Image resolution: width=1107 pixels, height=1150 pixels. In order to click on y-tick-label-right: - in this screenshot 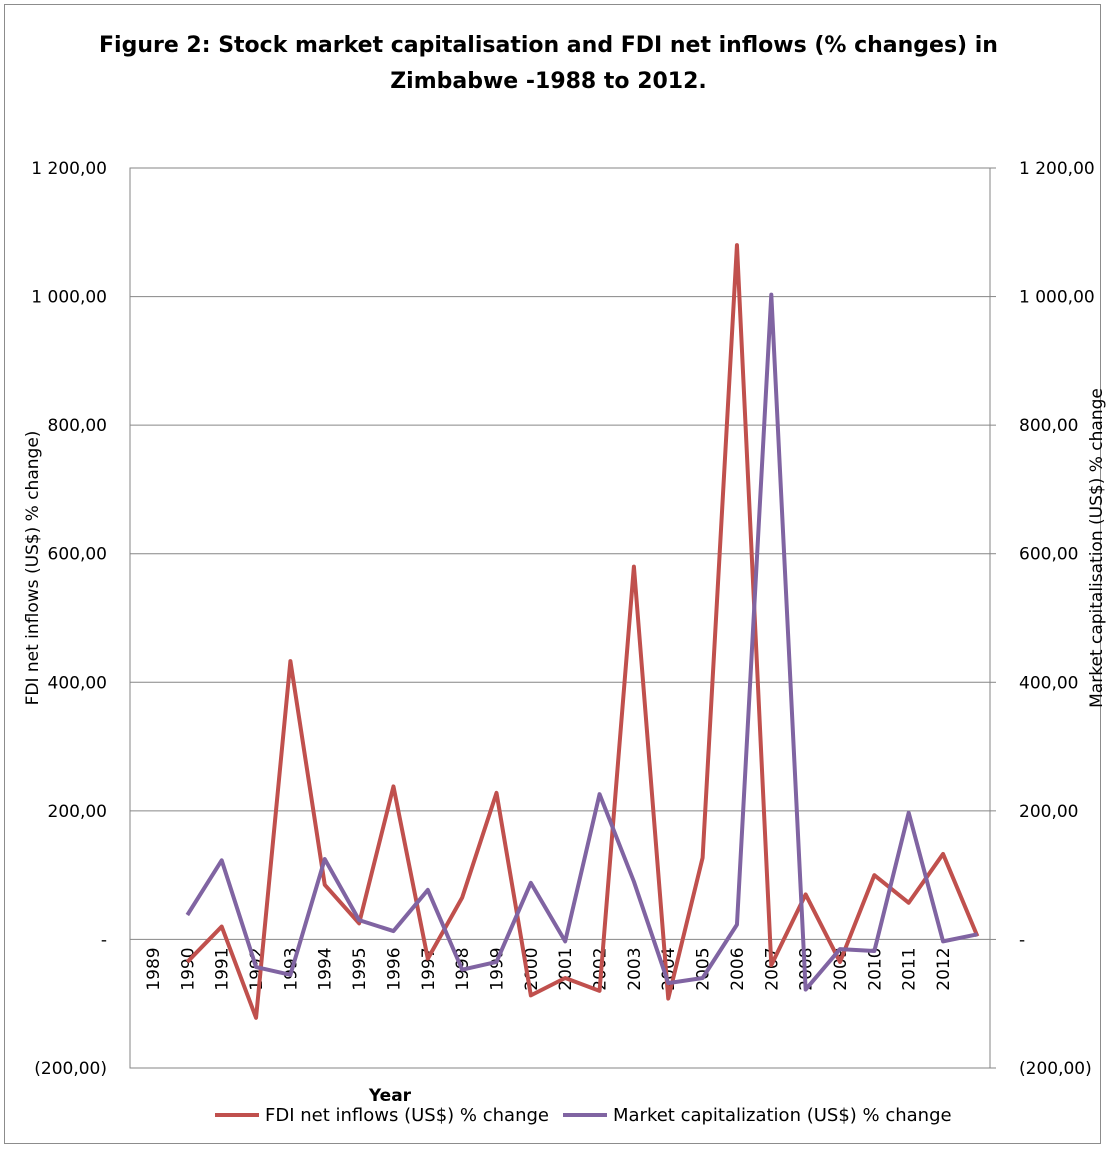, I will do `click(1022, 940)`.